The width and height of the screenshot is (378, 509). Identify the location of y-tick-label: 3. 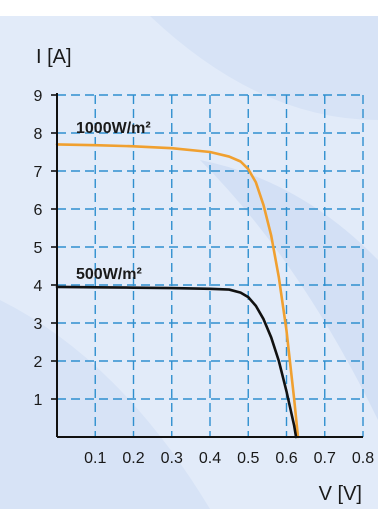
(38, 324).